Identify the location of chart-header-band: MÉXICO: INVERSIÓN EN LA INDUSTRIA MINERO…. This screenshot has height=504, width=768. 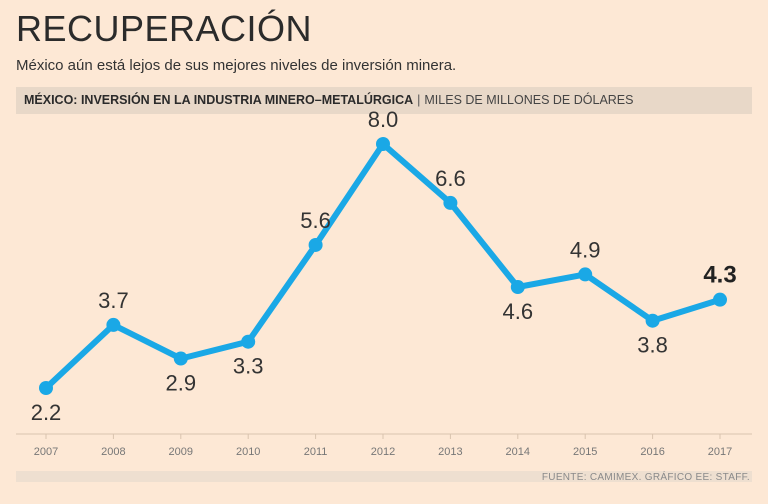
(384, 100).